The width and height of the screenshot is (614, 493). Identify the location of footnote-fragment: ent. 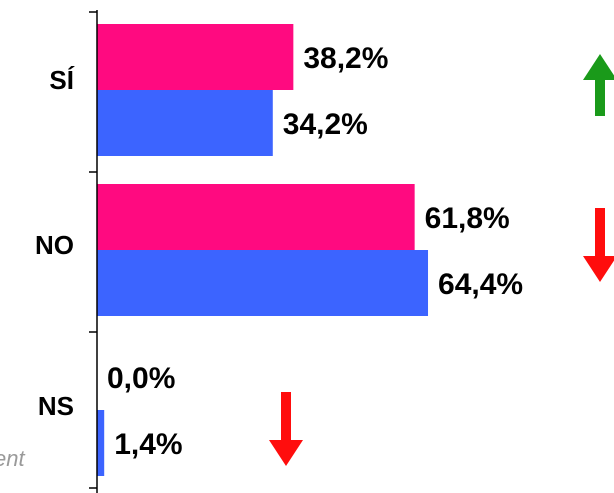
(12, 458).